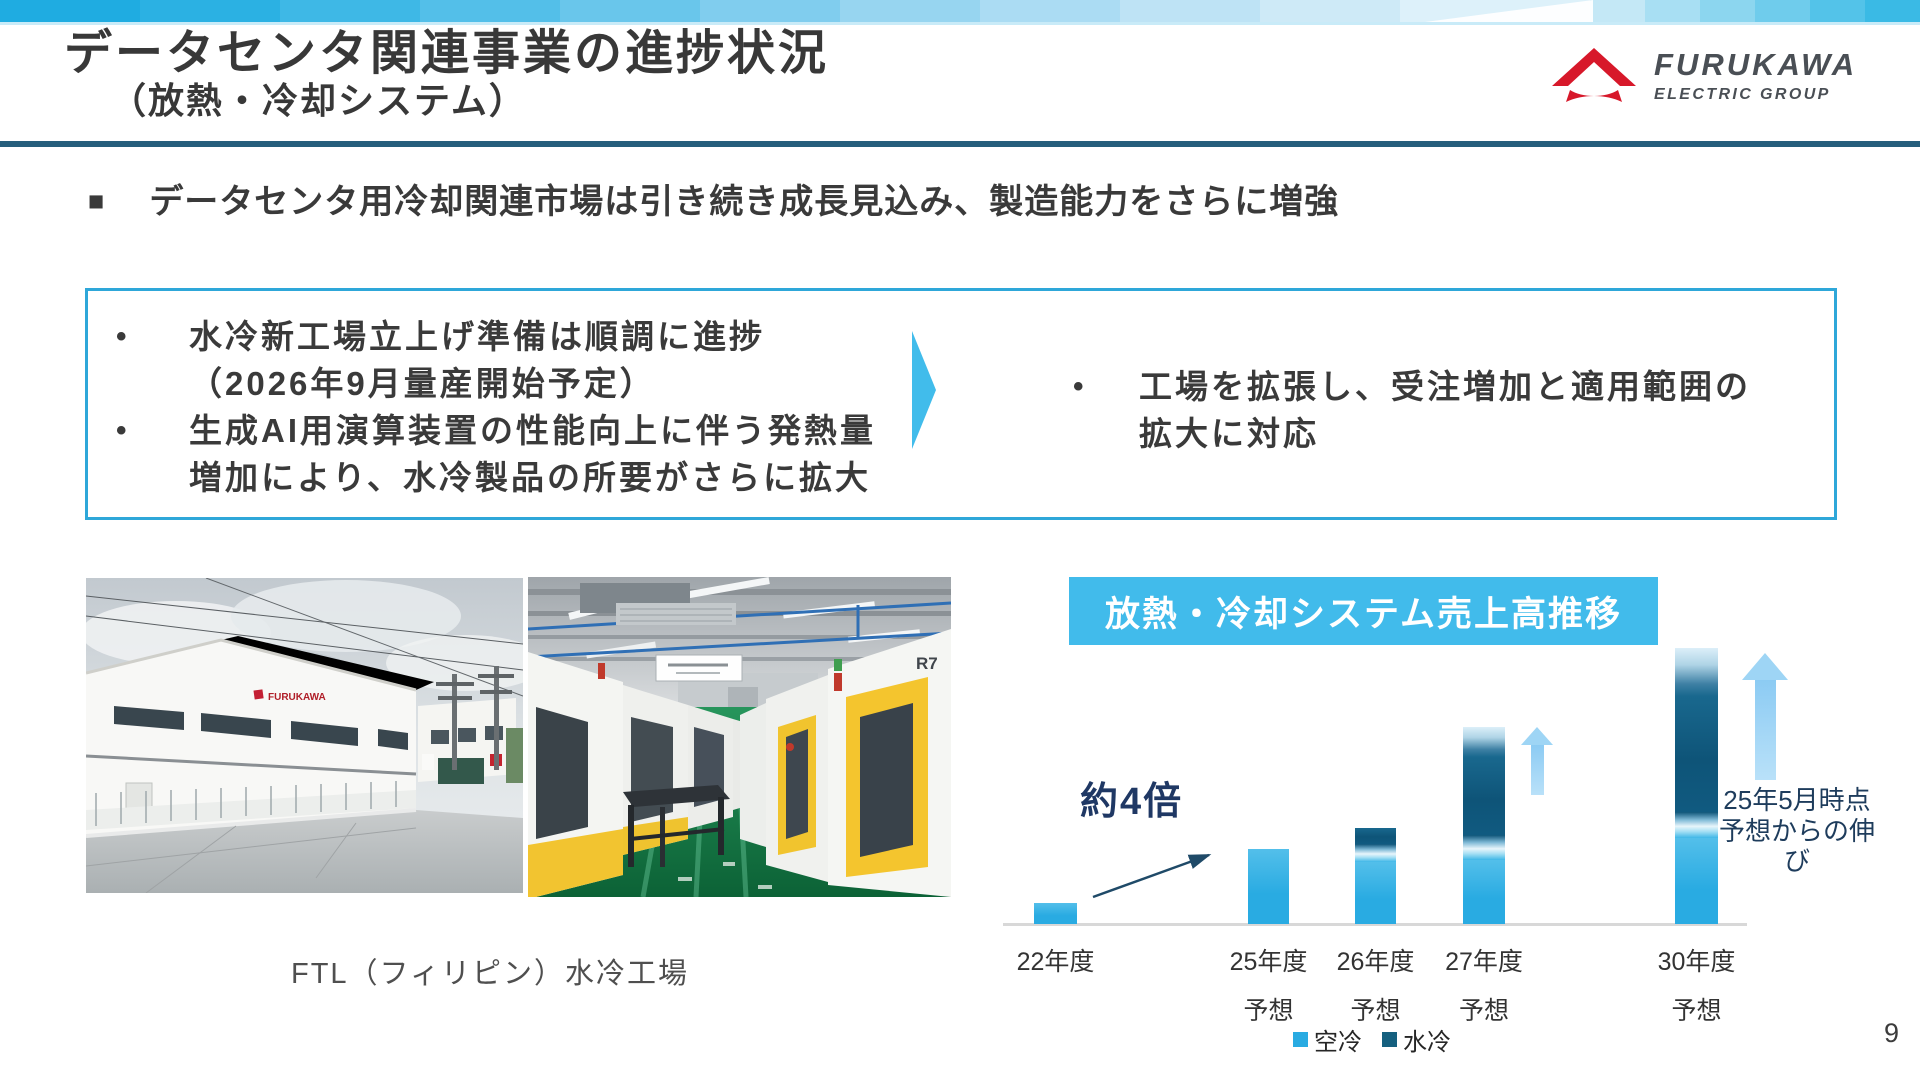  What do you see at coordinates (490, 974) in the screenshot?
I see `photo-caption: FTL（フィリピン）水冷工場` at bounding box center [490, 974].